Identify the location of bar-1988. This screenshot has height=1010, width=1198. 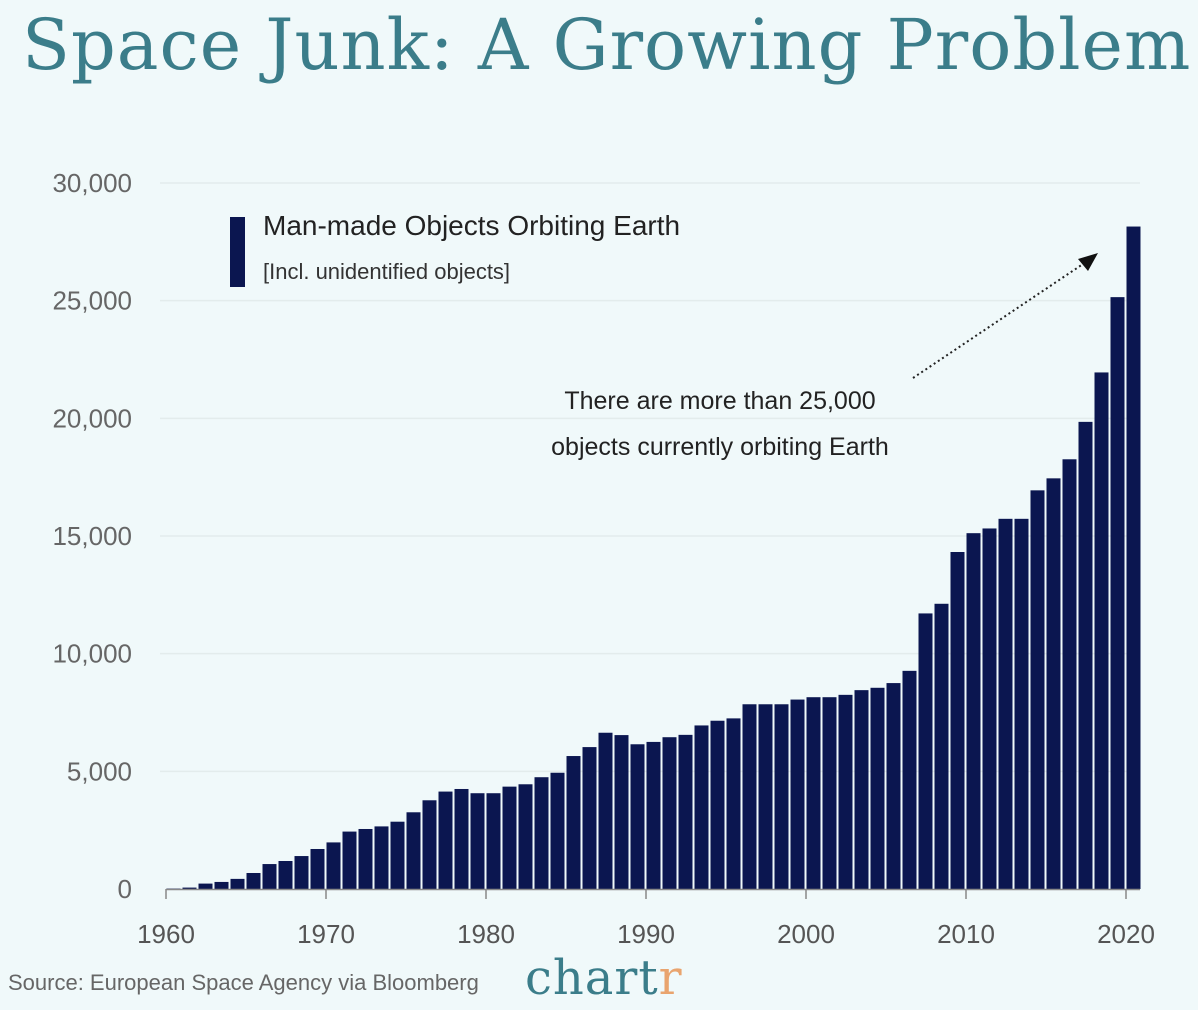
(621, 812).